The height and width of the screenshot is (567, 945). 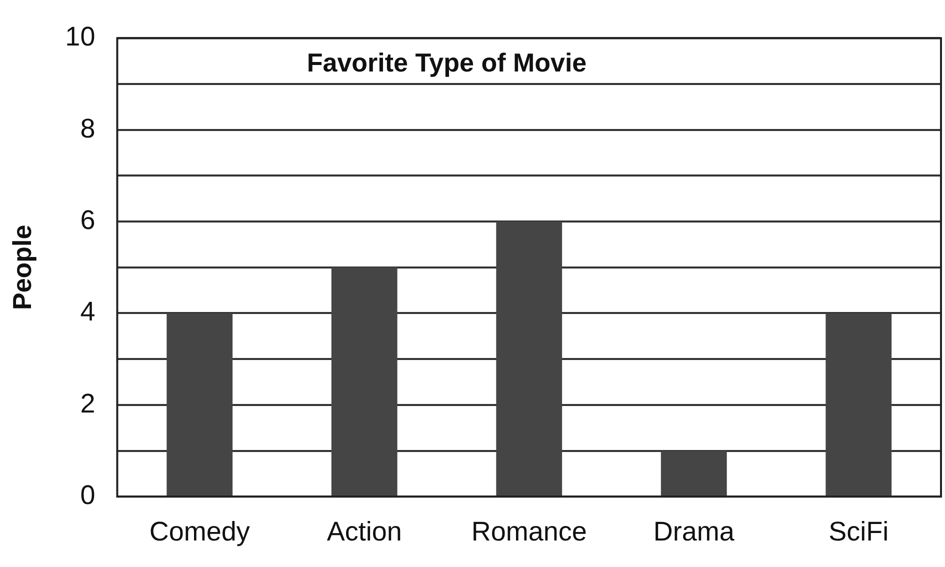 What do you see at coordinates (199, 531) in the screenshot?
I see `x-tick-label: Comedy` at bounding box center [199, 531].